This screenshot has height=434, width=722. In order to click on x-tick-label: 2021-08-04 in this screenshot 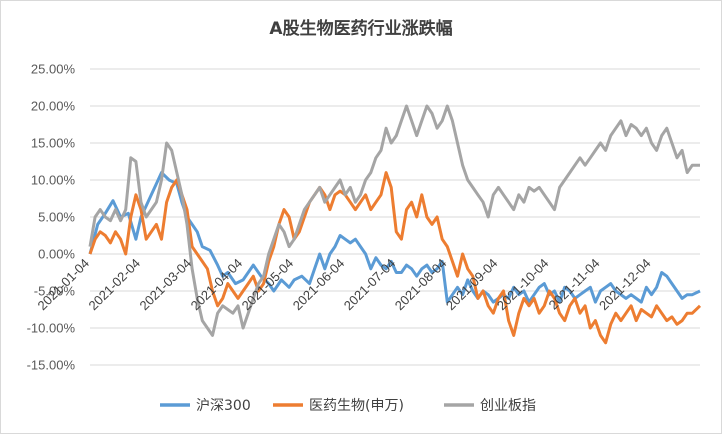, I will do `click(421, 285)`.